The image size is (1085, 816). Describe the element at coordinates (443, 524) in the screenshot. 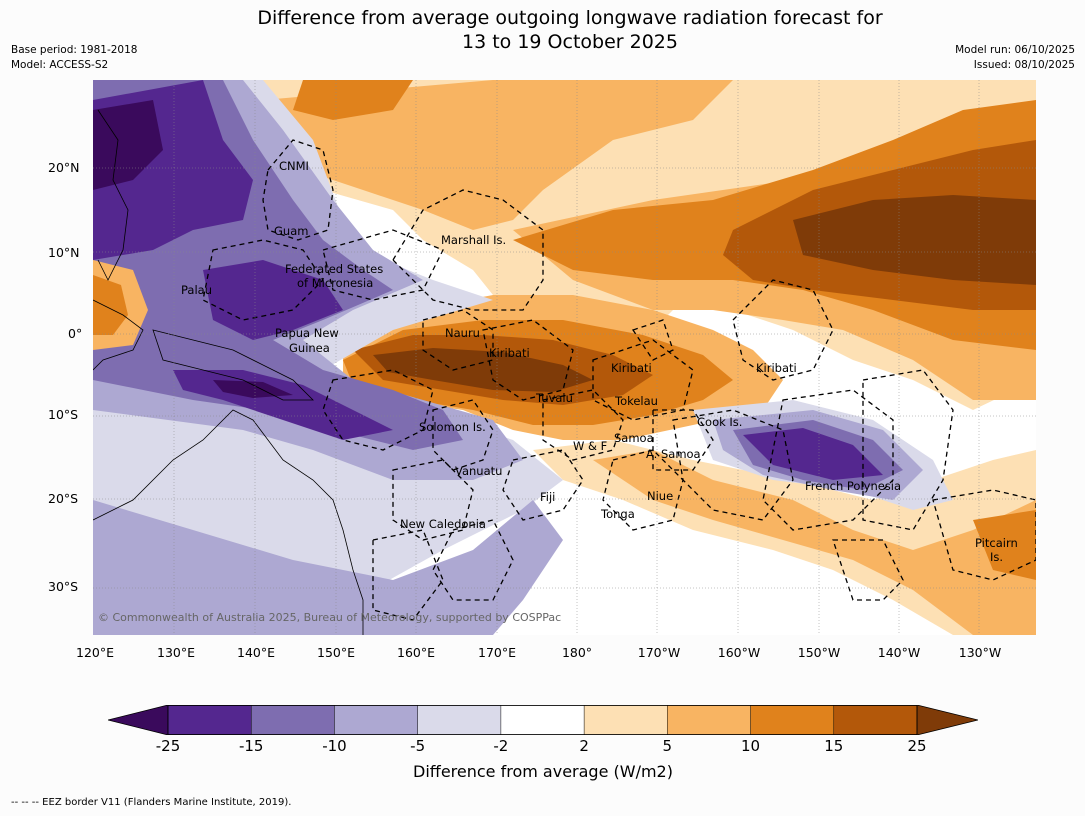

I see `label-new-caledonia: New Caledonia` at that location.